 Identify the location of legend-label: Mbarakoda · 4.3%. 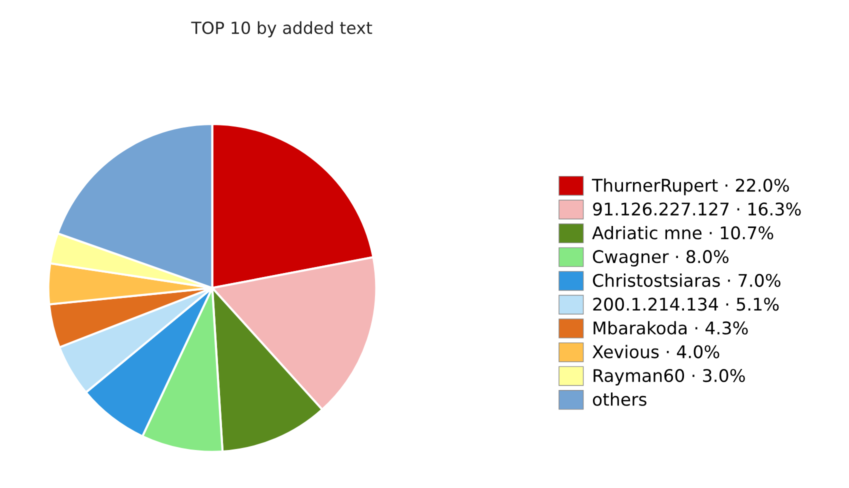
(671, 328).